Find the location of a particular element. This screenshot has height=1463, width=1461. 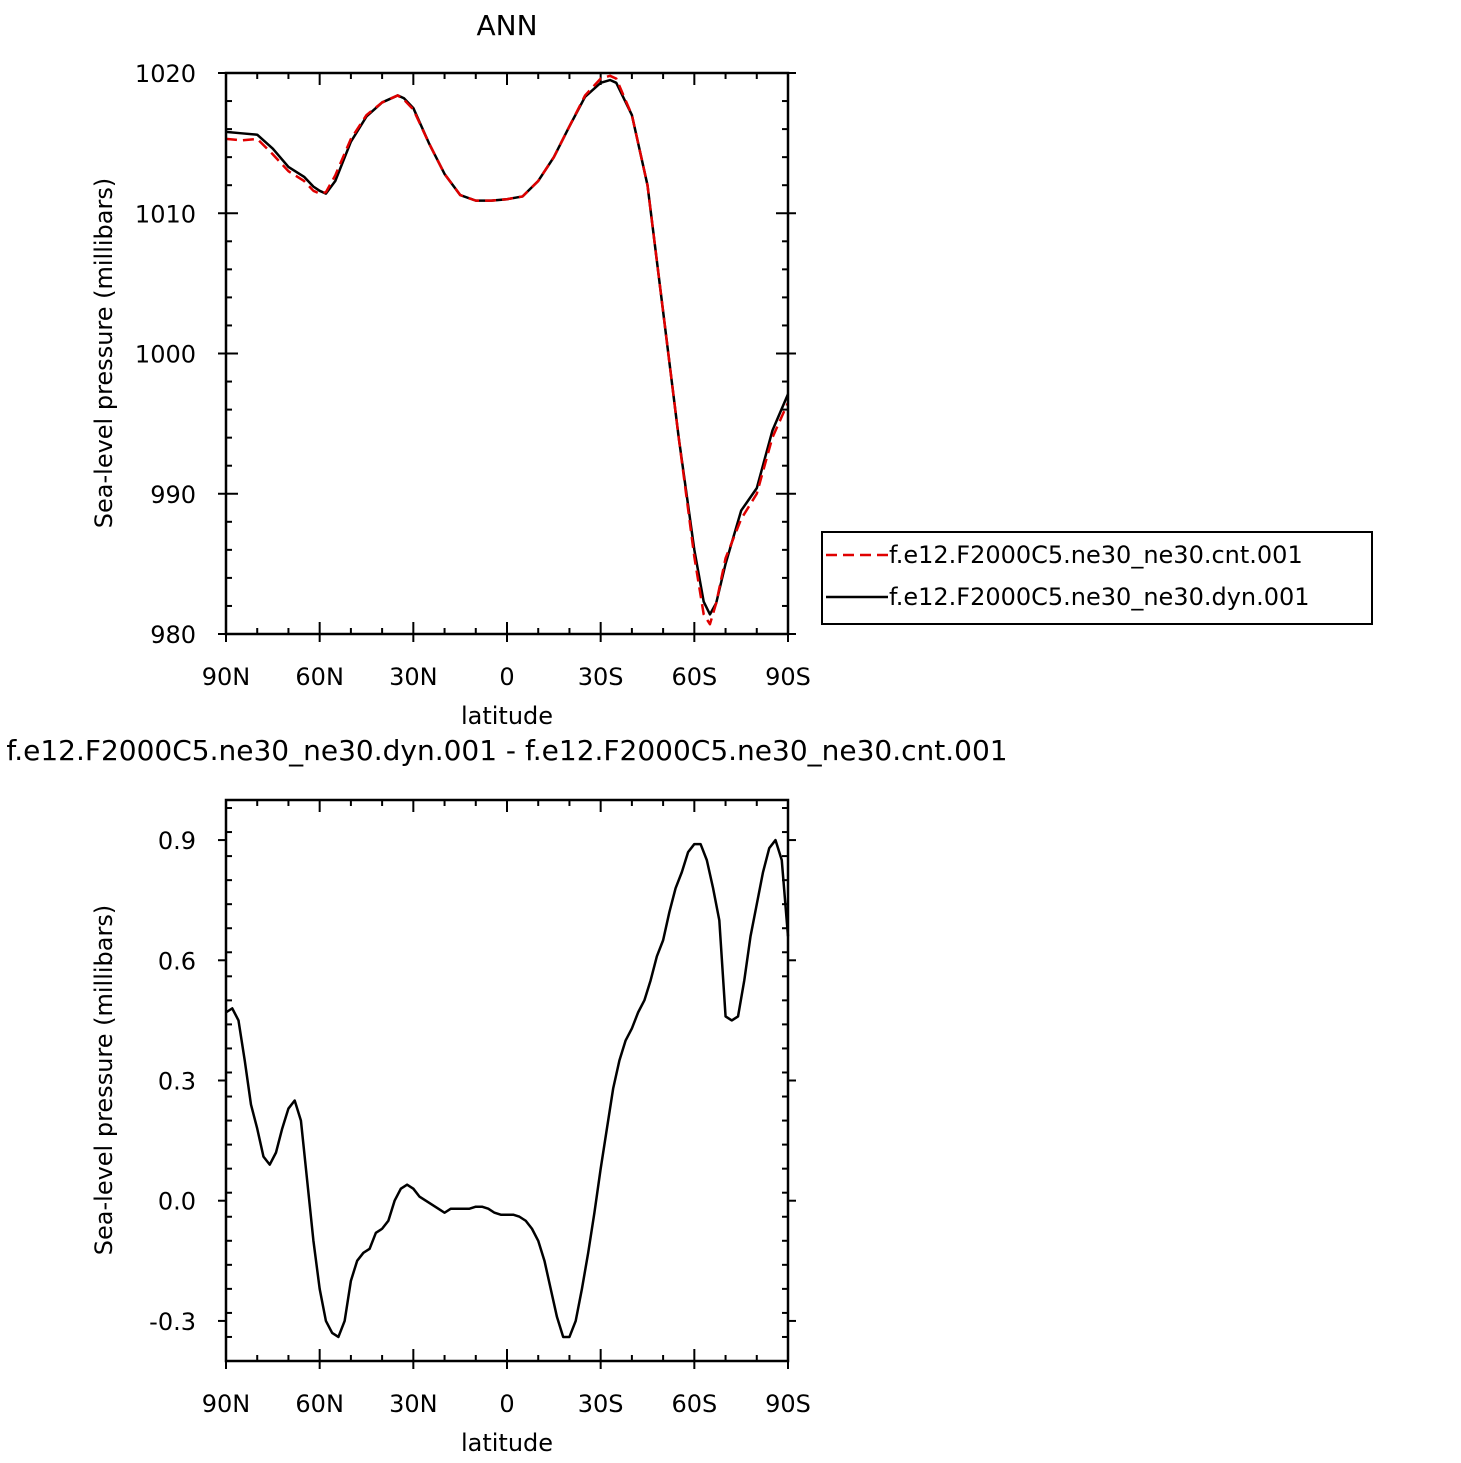

y-tick-label: 980 is located at coordinates (173, 635).